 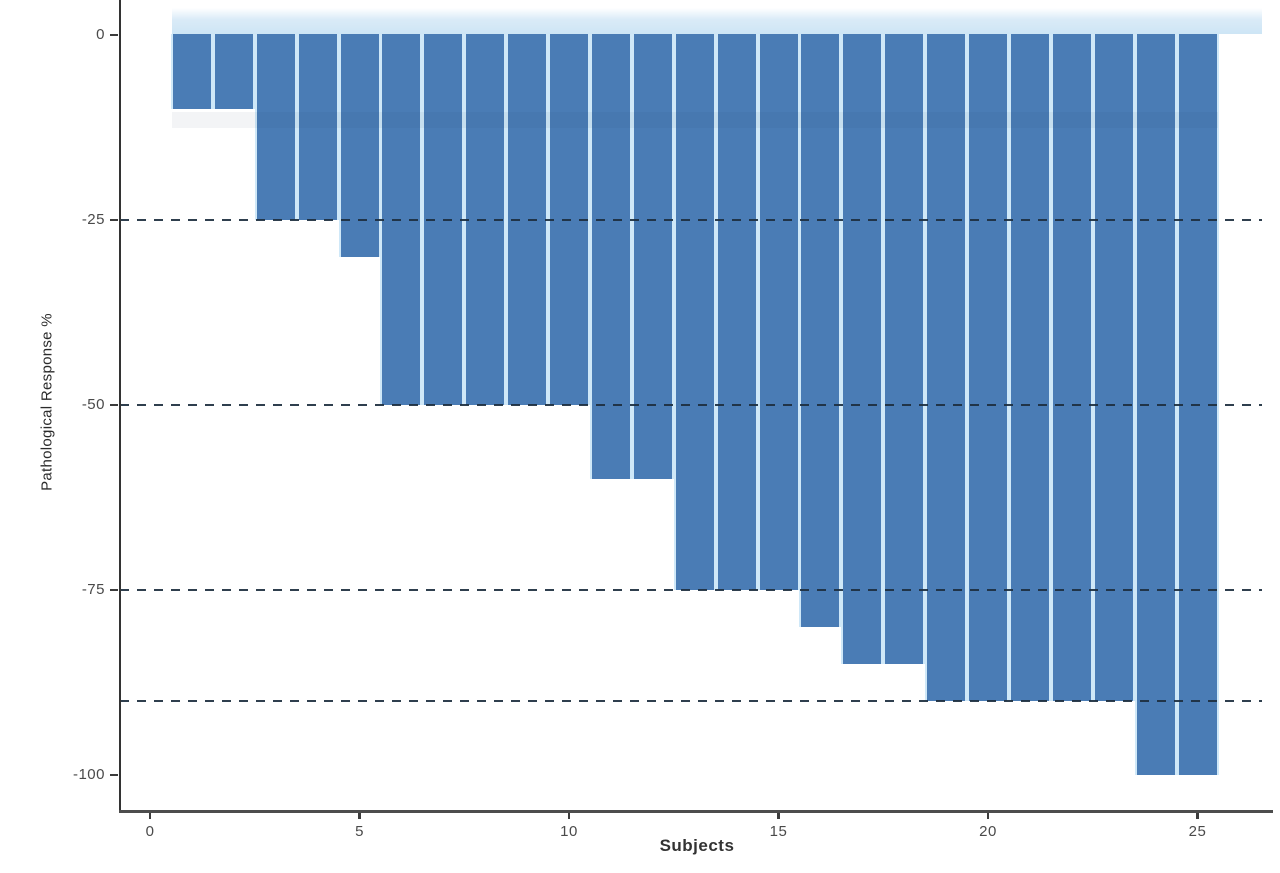 What do you see at coordinates (114, 590) in the screenshot?
I see `y-tick--75` at bounding box center [114, 590].